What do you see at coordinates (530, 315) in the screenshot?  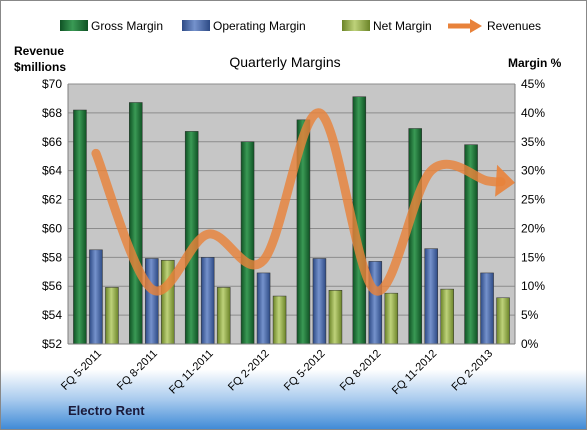 I see `right-tick-label: 5%` at bounding box center [530, 315].